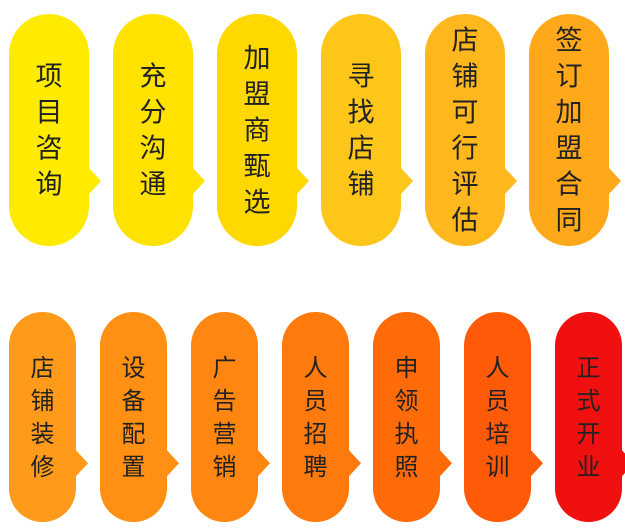 The height and width of the screenshot is (531, 625). I want to click on step-steps_row1-4: 寻找店铺, so click(367, 130).